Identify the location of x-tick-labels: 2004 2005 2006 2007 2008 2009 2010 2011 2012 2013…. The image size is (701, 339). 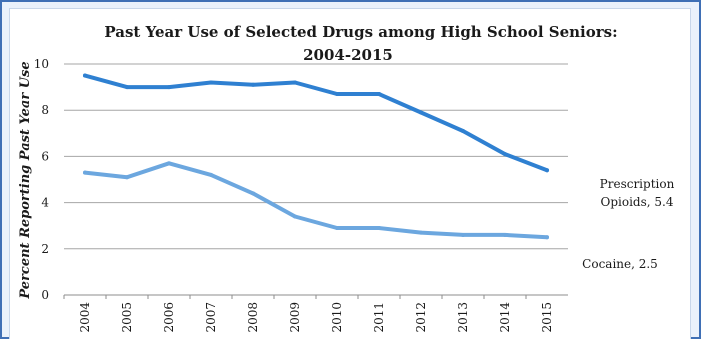
(308, 314).